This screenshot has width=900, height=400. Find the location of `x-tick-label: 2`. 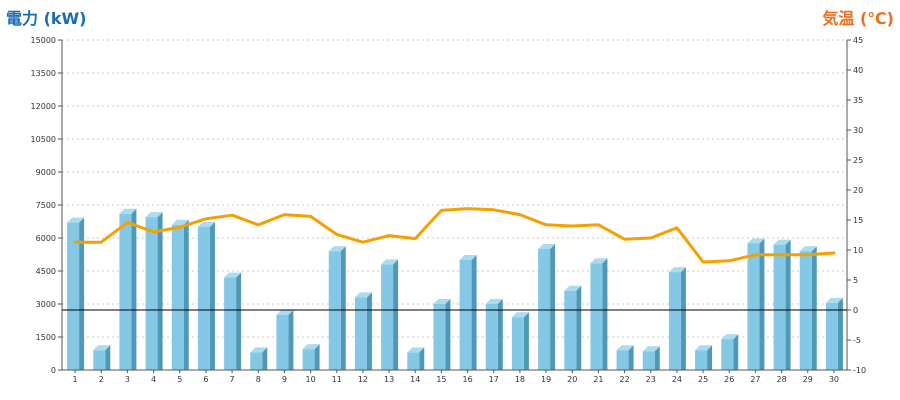

x-tick-label: 2 is located at coordinates (101, 379).